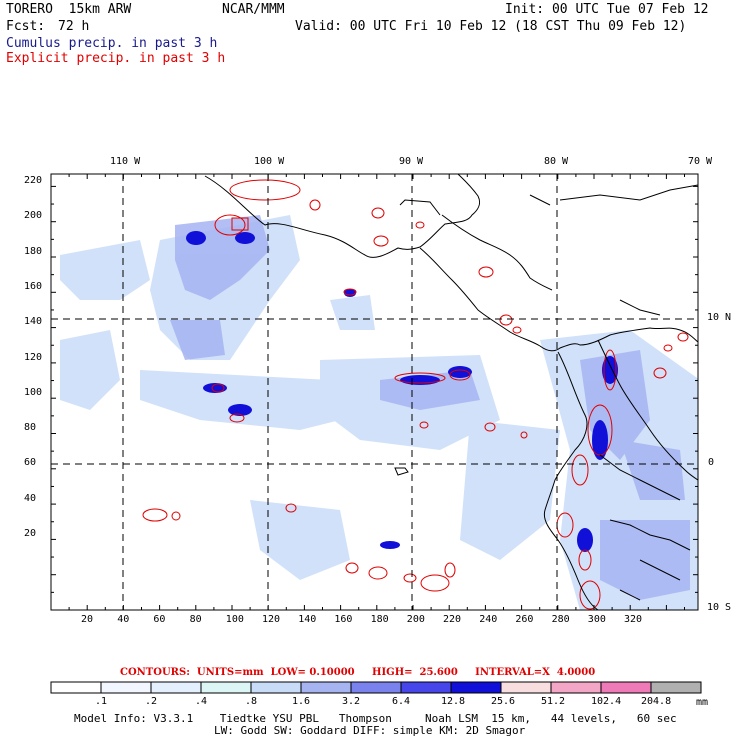 This screenshot has height=740, width=740. I want to click on init-time: Init: 00 UTC Tue 07 Feb 12, so click(607, 9).